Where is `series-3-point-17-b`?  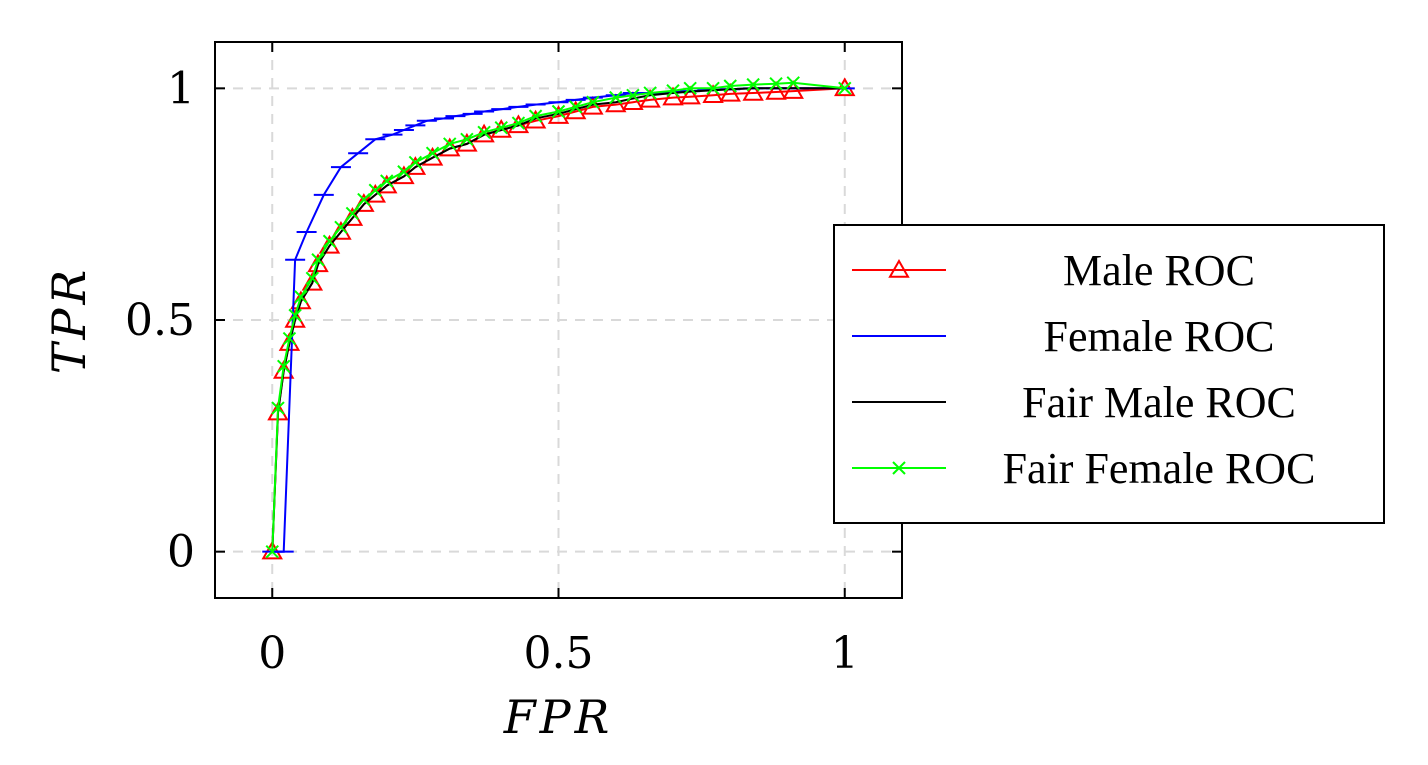
series-3-point-17-b is located at coordinates (450, 144).